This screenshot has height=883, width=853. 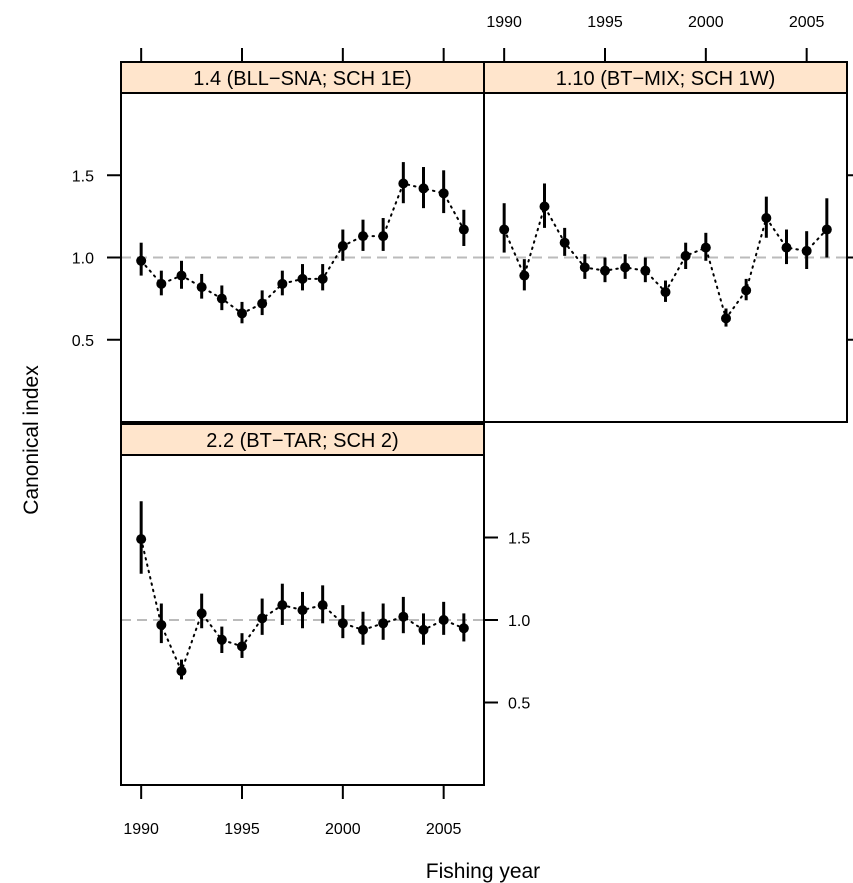 What do you see at coordinates (483, 871) in the screenshot?
I see `x-axis-title: Fishing year` at bounding box center [483, 871].